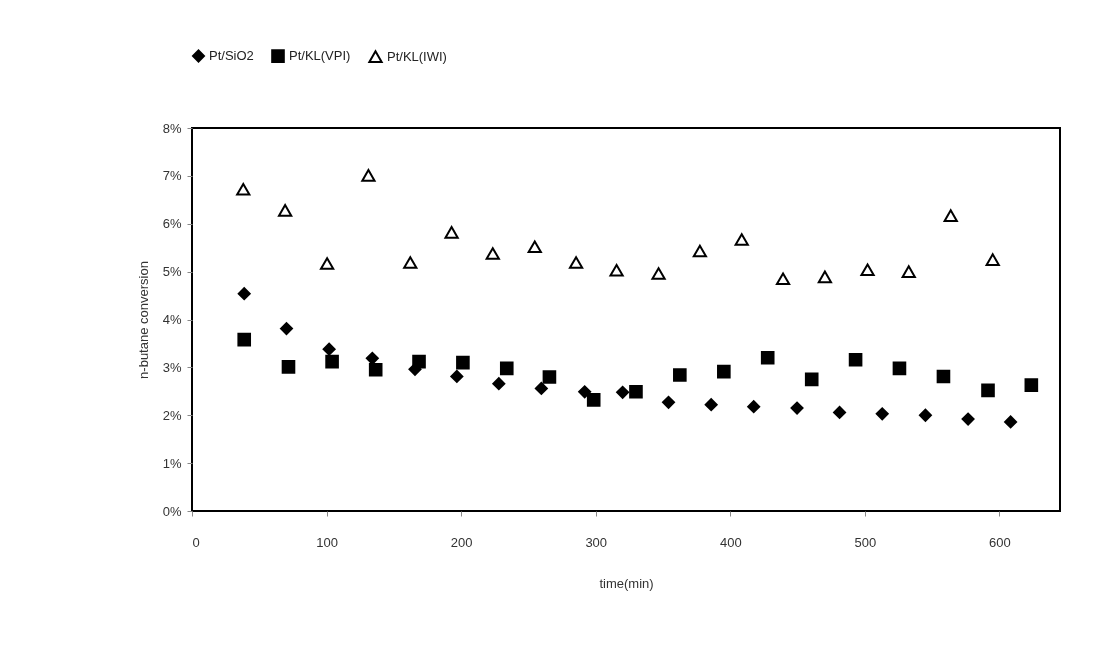 Image resolution: width=1101 pixels, height=651 pixels. Describe the element at coordinates (172, 224) in the screenshot. I see `y-tick-label: 6%` at that location.